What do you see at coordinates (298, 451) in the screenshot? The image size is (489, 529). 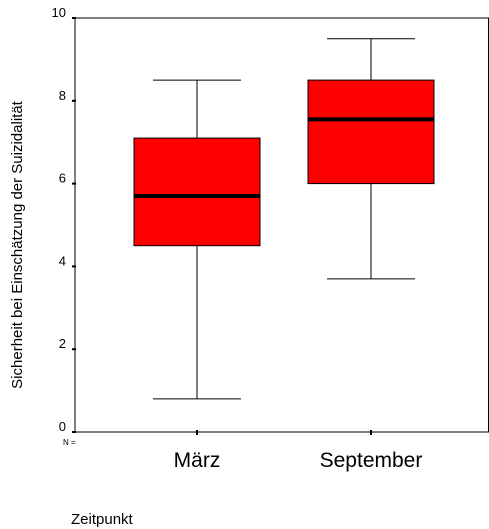 I see `x-ticks: März September` at bounding box center [298, 451].